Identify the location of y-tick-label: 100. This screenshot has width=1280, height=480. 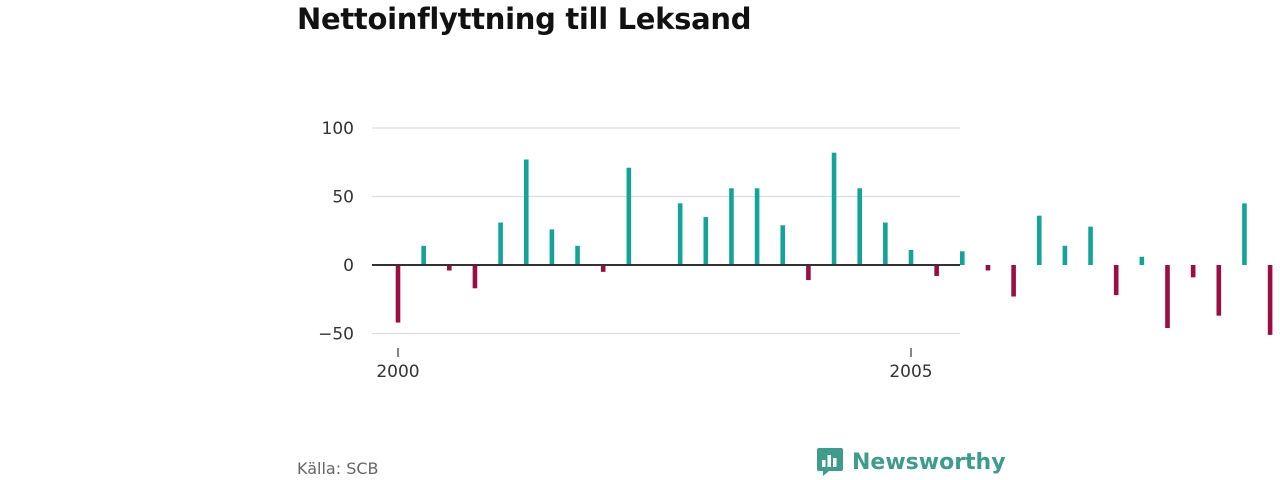
(338, 129).